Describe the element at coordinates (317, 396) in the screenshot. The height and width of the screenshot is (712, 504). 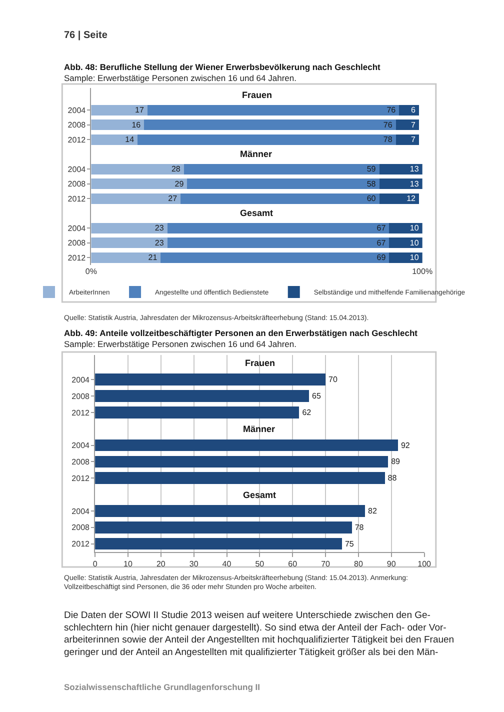
I see `data-label: 65` at that location.